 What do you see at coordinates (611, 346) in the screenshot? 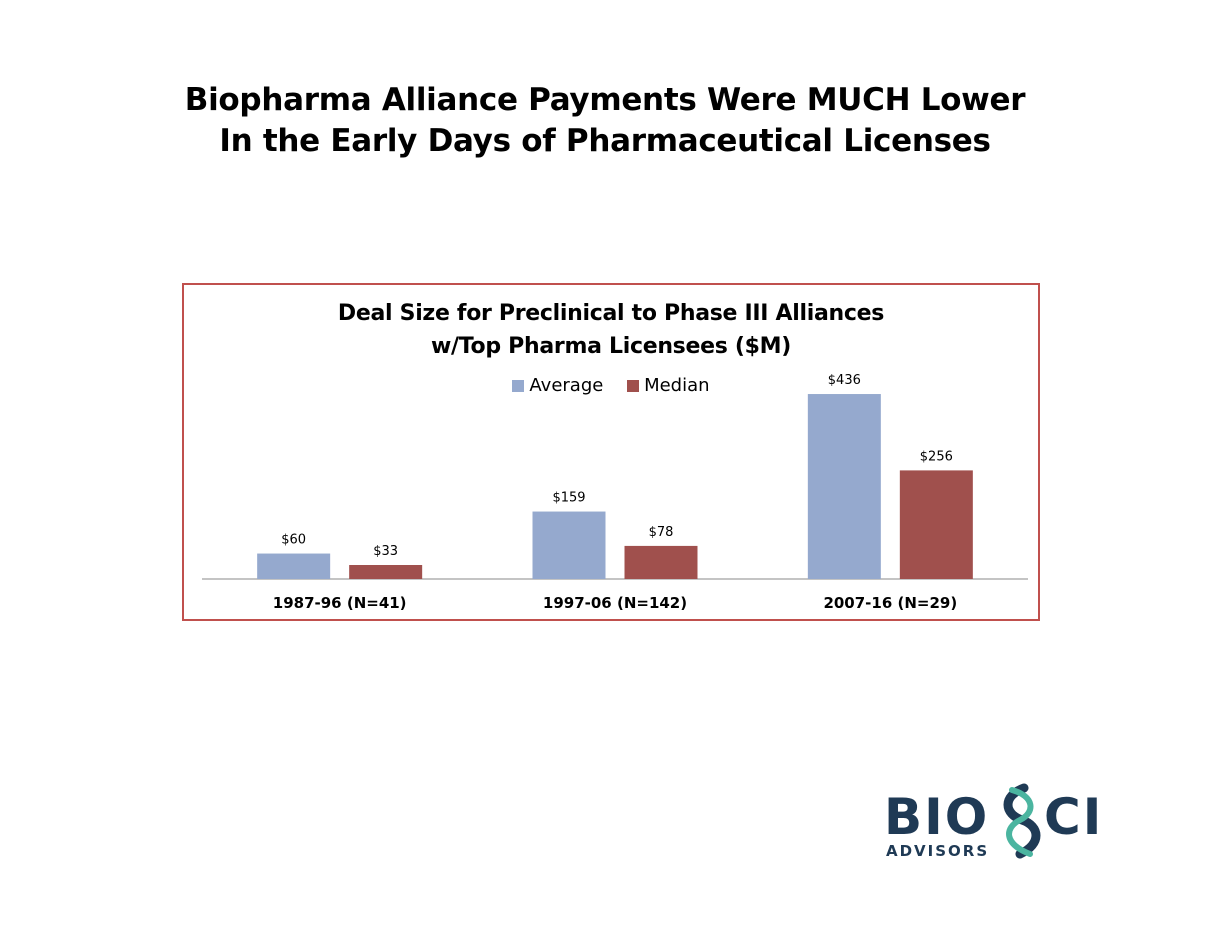
I see `chart-title-line-2: w/Top Pharma Licensees ($M)` at bounding box center [611, 346].